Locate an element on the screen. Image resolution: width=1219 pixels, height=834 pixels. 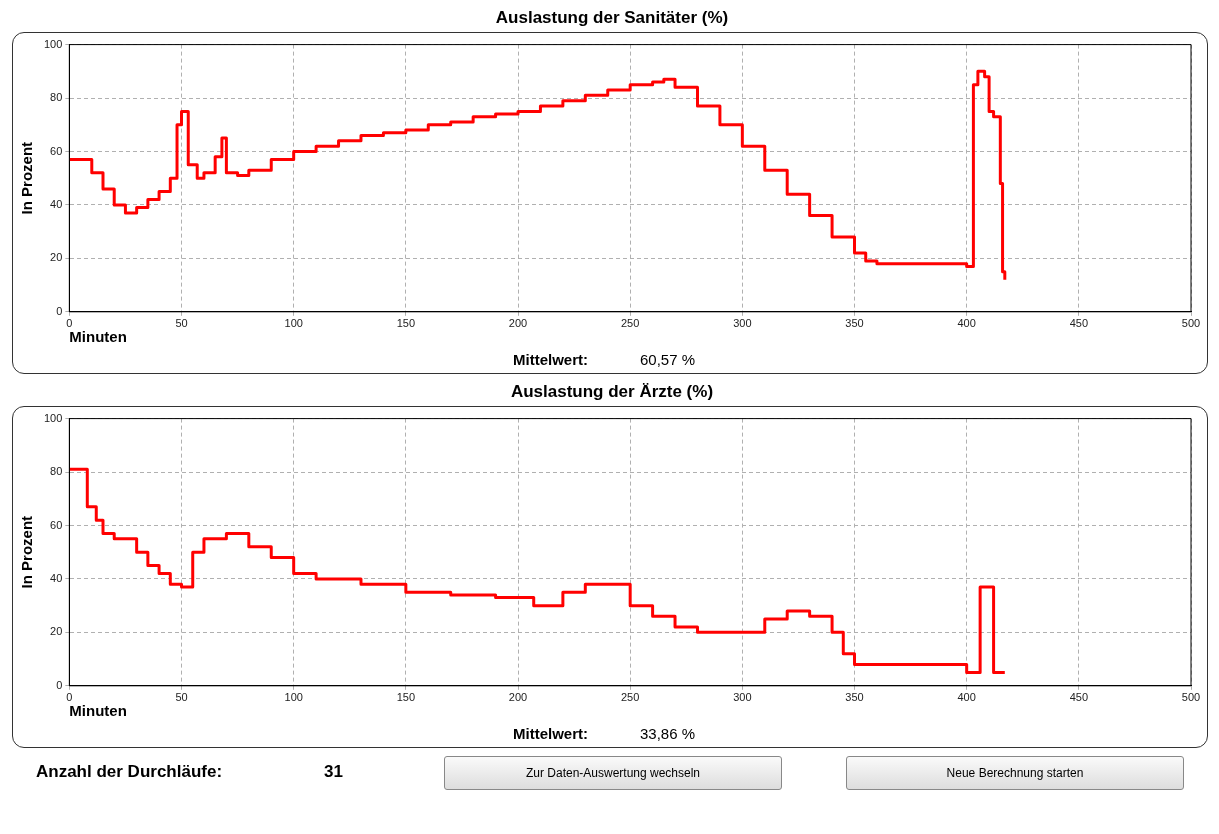
chart-title: Auslastung der Ärzte (%) is located at coordinates (612, 392).